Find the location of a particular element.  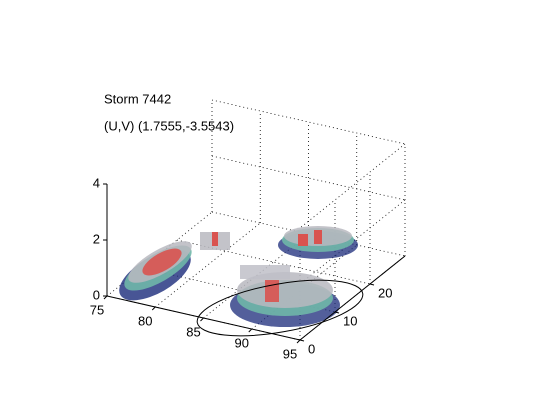

x-tick-label: 95 is located at coordinates (290, 353).